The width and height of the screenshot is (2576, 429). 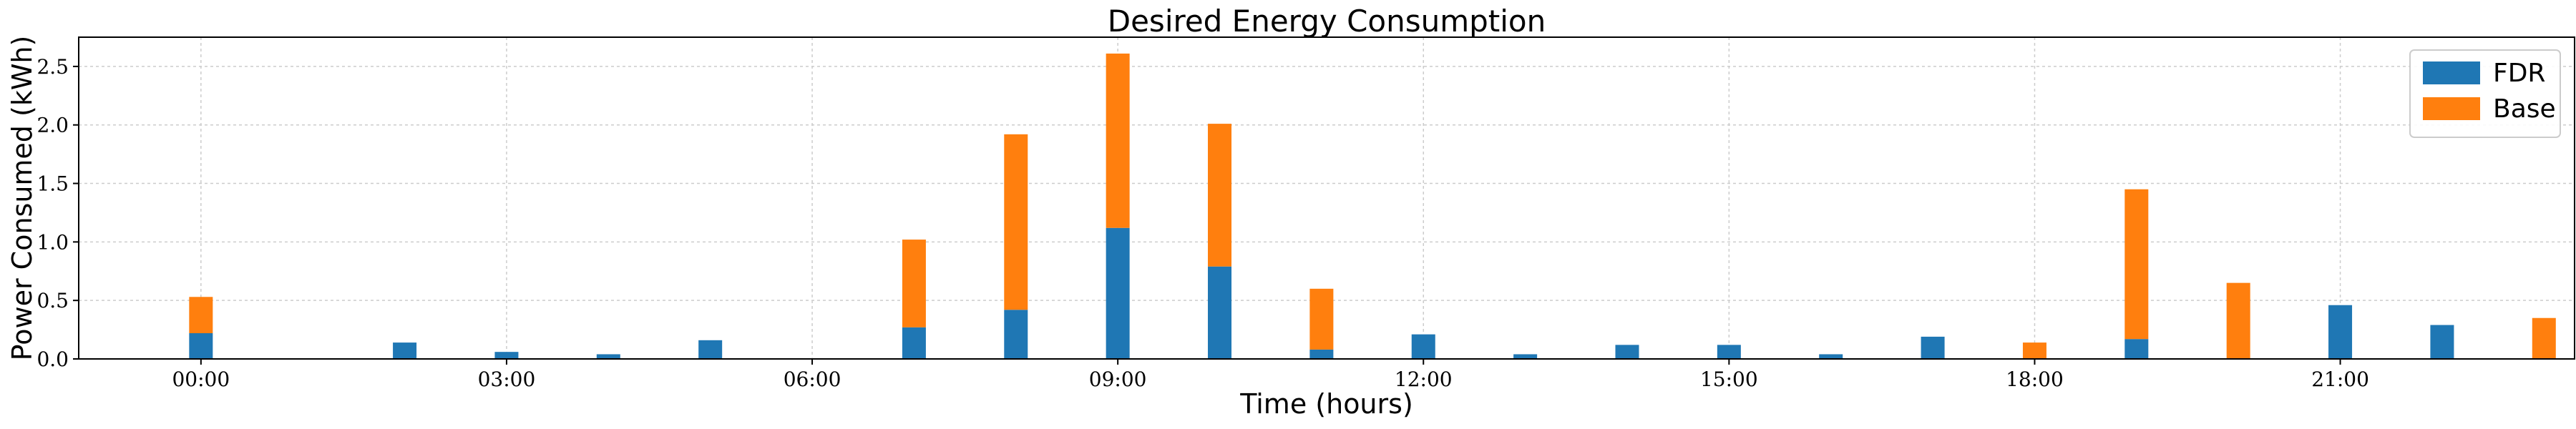 I want to click on y-tick-label: 0.5, so click(x=52, y=300).